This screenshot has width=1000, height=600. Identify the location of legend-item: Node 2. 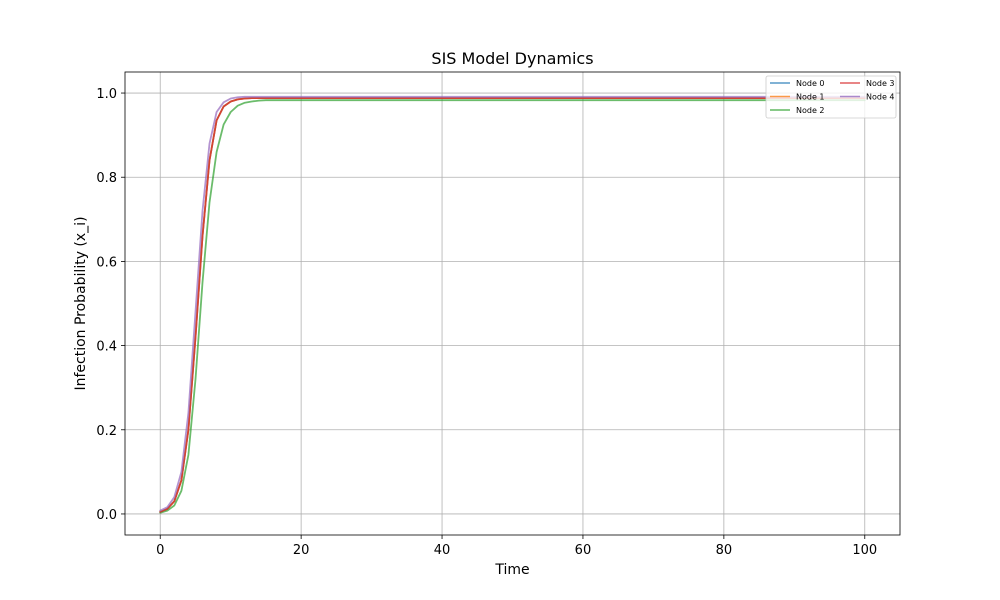
(797, 110).